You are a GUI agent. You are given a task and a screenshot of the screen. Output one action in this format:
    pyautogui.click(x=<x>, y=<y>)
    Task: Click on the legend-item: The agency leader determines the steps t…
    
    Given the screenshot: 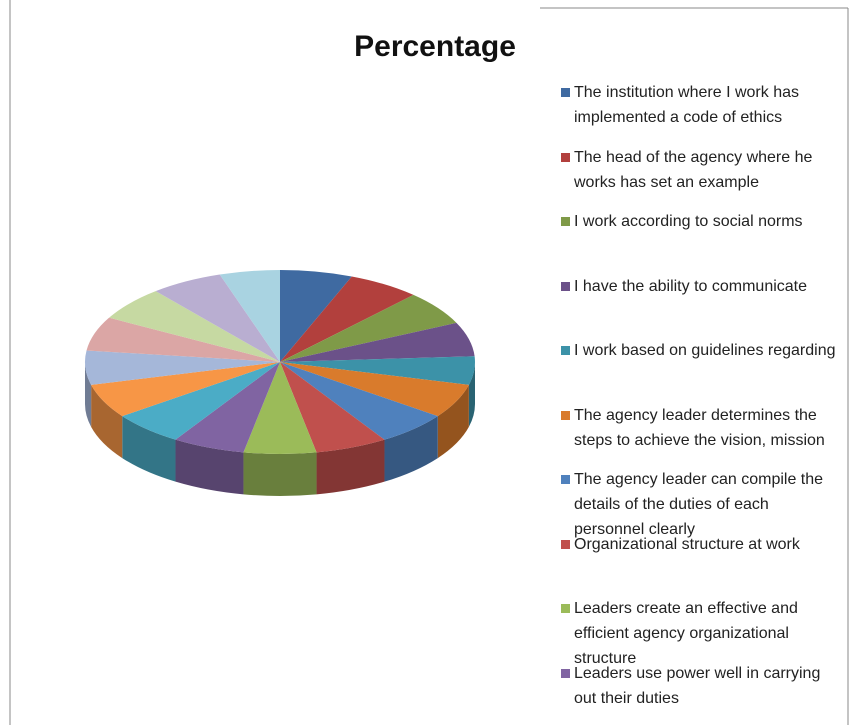 What is the action you would take?
    pyautogui.click(x=701, y=428)
    